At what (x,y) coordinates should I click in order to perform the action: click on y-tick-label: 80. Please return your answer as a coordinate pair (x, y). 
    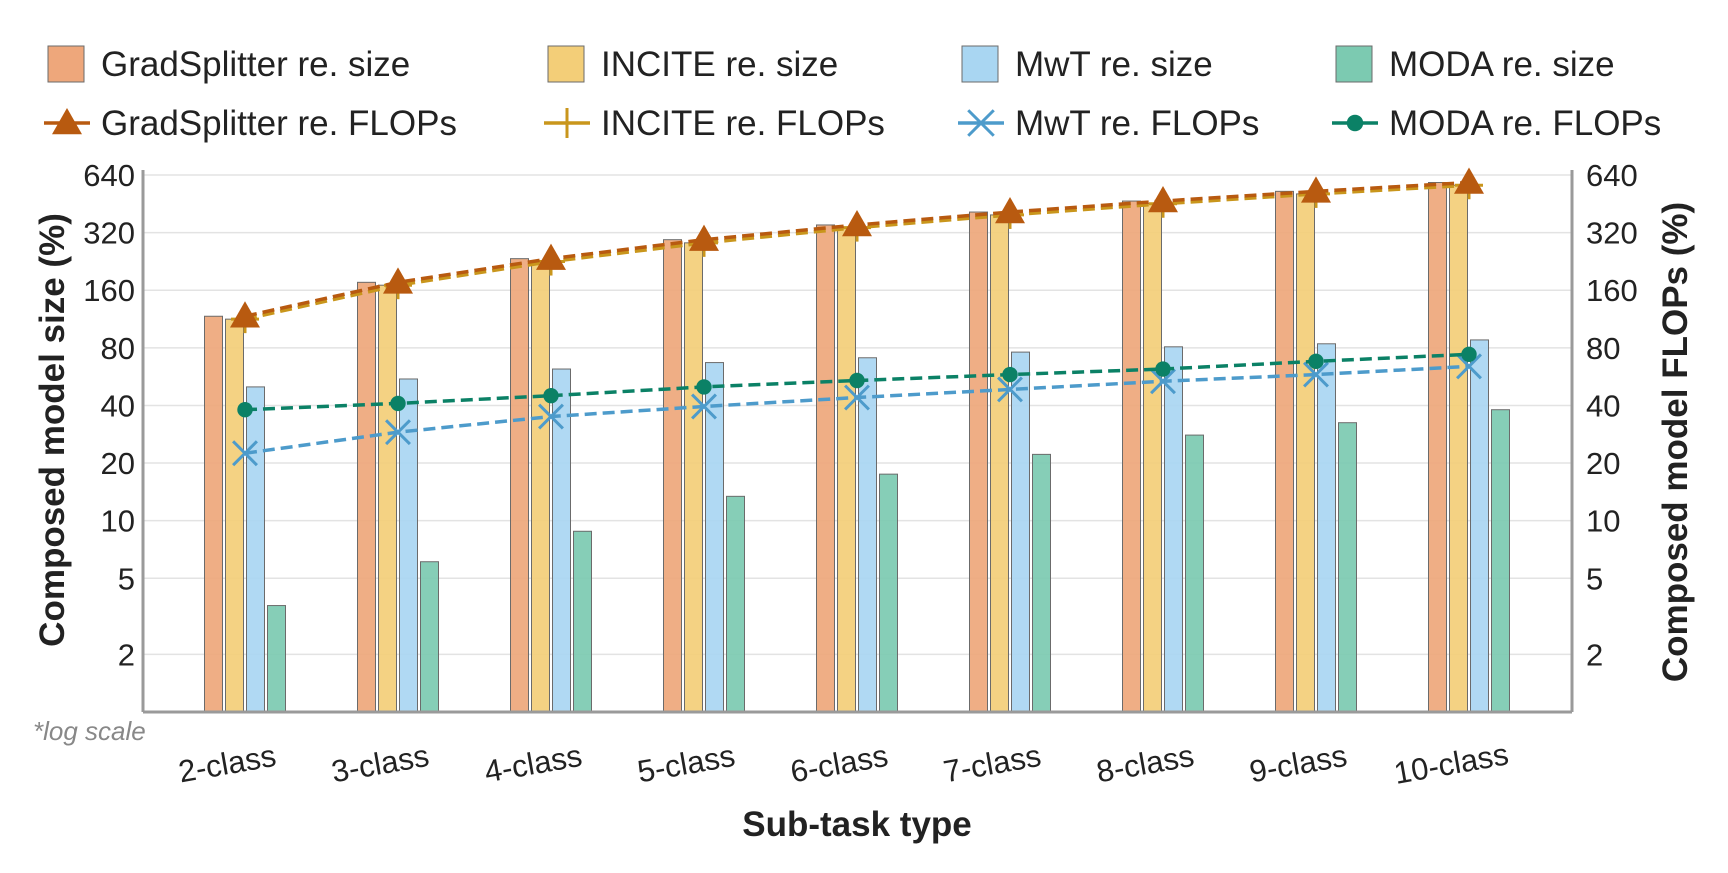
    Looking at the image, I should click on (118, 348).